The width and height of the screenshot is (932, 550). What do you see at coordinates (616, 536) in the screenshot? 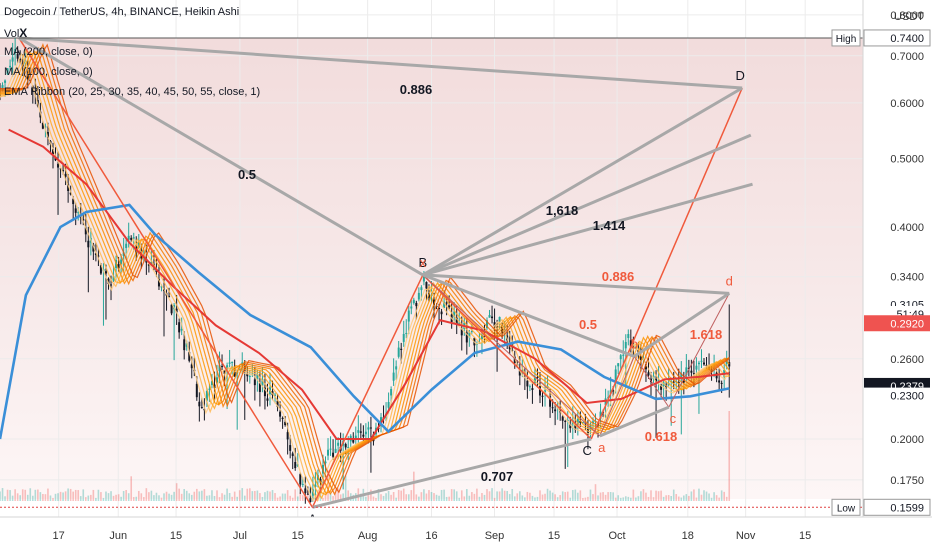
I see `time-axis-tick-label: Oct` at bounding box center [616, 536].